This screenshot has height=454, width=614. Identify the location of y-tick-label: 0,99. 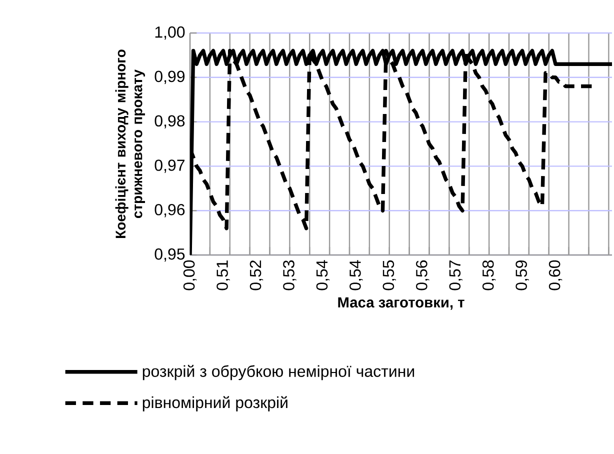
(169, 77).